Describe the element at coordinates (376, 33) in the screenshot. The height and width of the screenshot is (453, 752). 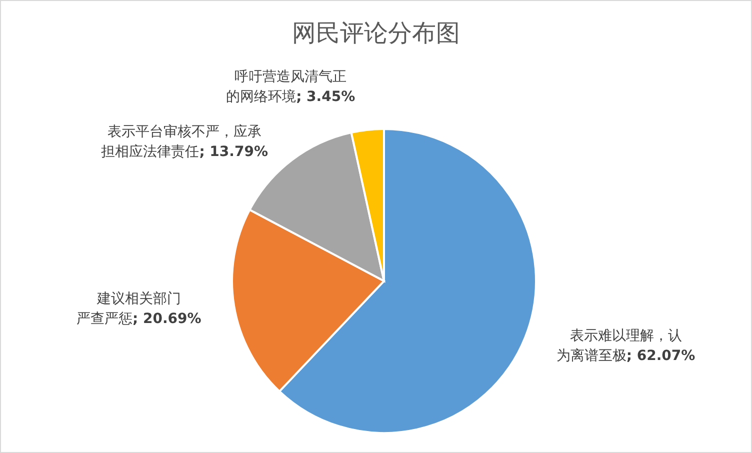
I see `title: 网民评论分布图` at that location.